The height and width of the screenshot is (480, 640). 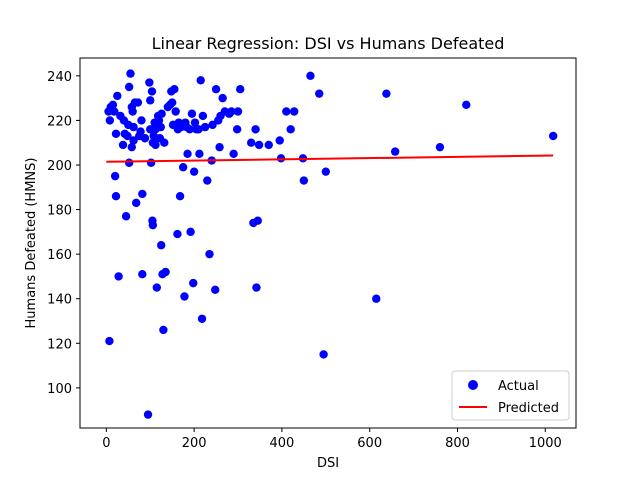 What do you see at coordinates (59, 211) in the screenshot?
I see `y-tick-label: 180` at bounding box center [59, 211].